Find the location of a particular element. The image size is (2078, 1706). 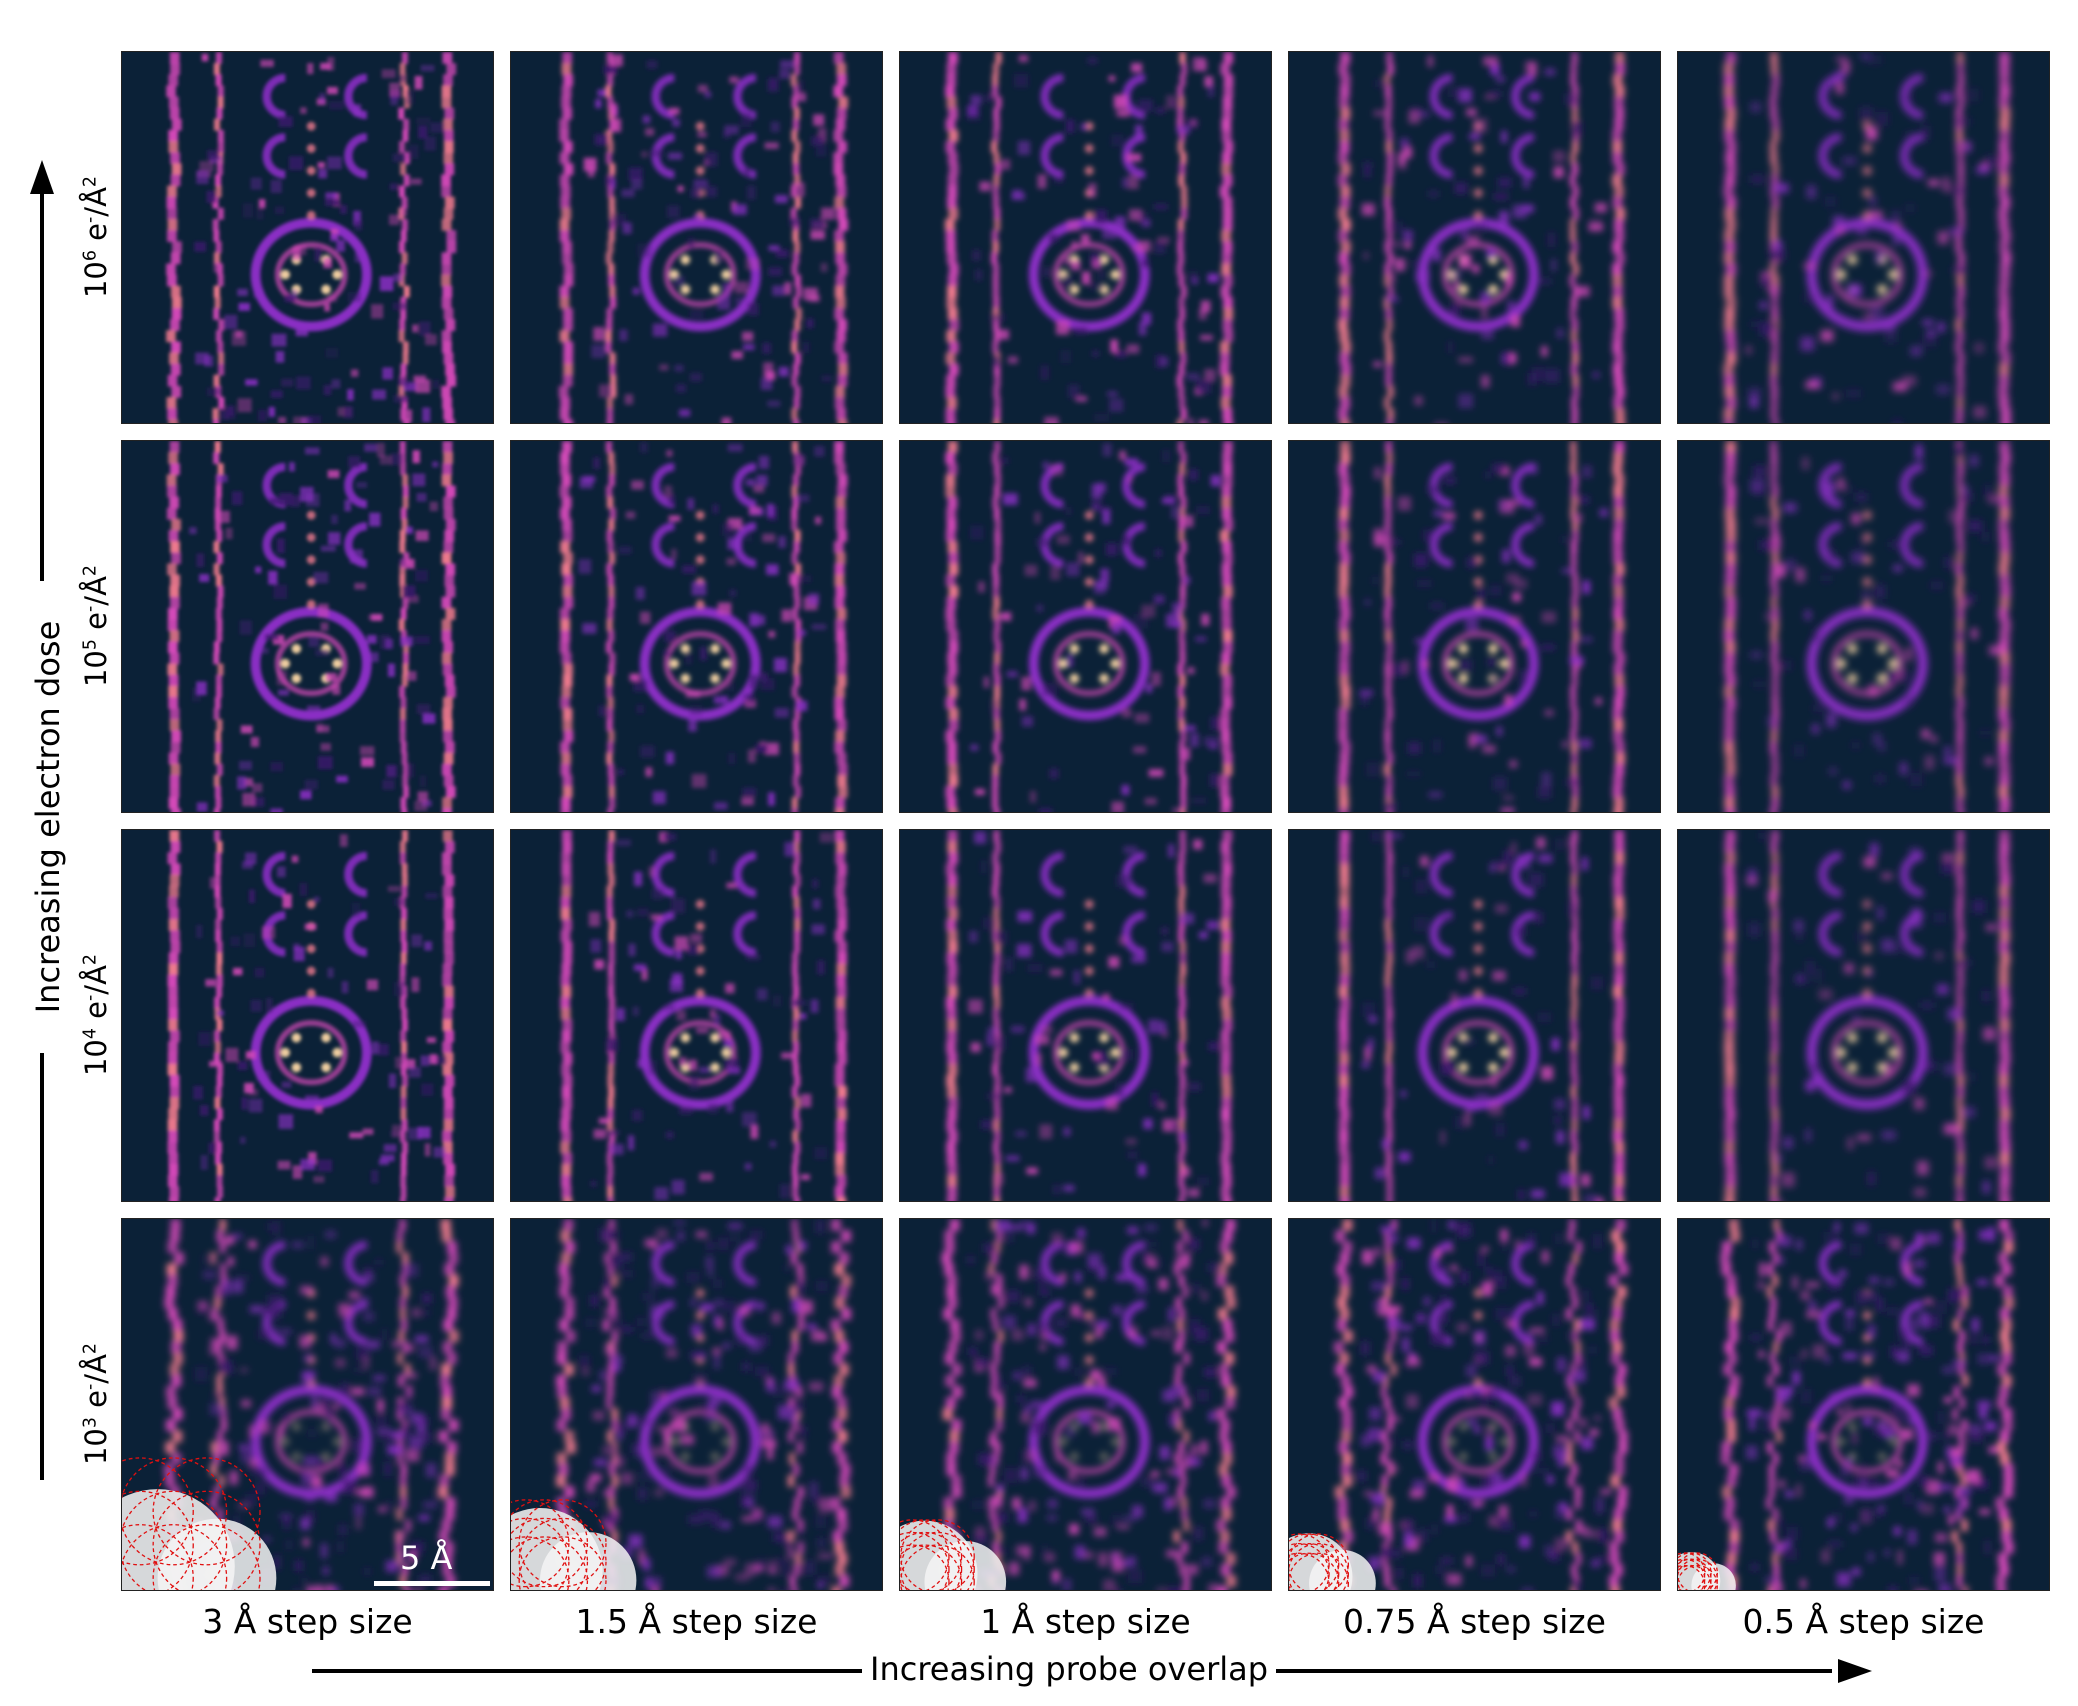

ptycho-panel-r3-c3 is located at coordinates (1085, 1015).